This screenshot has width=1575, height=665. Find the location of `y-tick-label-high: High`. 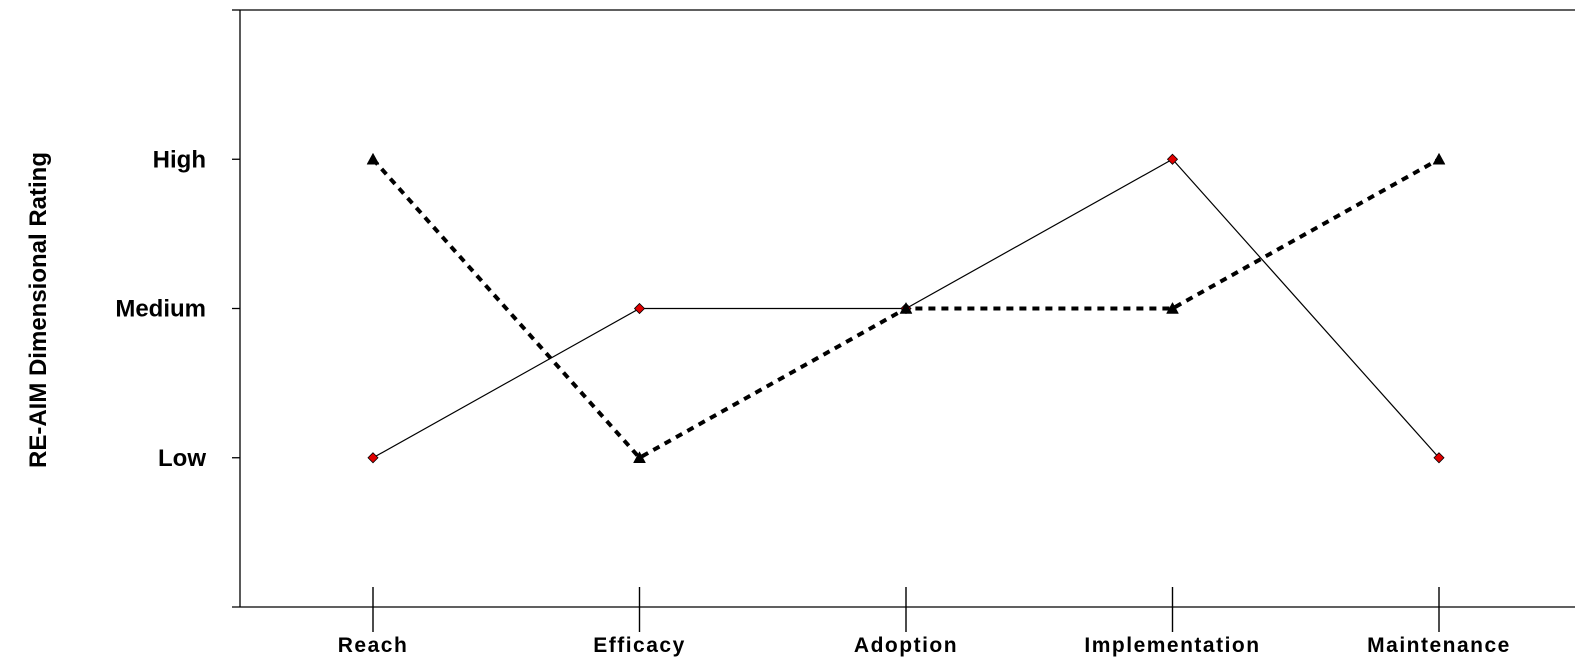

y-tick-label-high: High is located at coordinates (179, 159).